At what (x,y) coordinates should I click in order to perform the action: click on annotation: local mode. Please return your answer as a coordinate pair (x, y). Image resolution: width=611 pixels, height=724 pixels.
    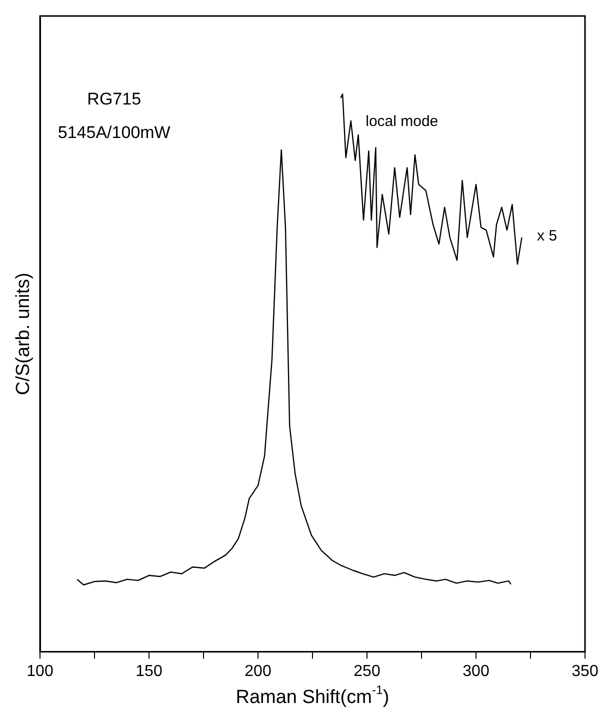
    Looking at the image, I should click on (402, 121).